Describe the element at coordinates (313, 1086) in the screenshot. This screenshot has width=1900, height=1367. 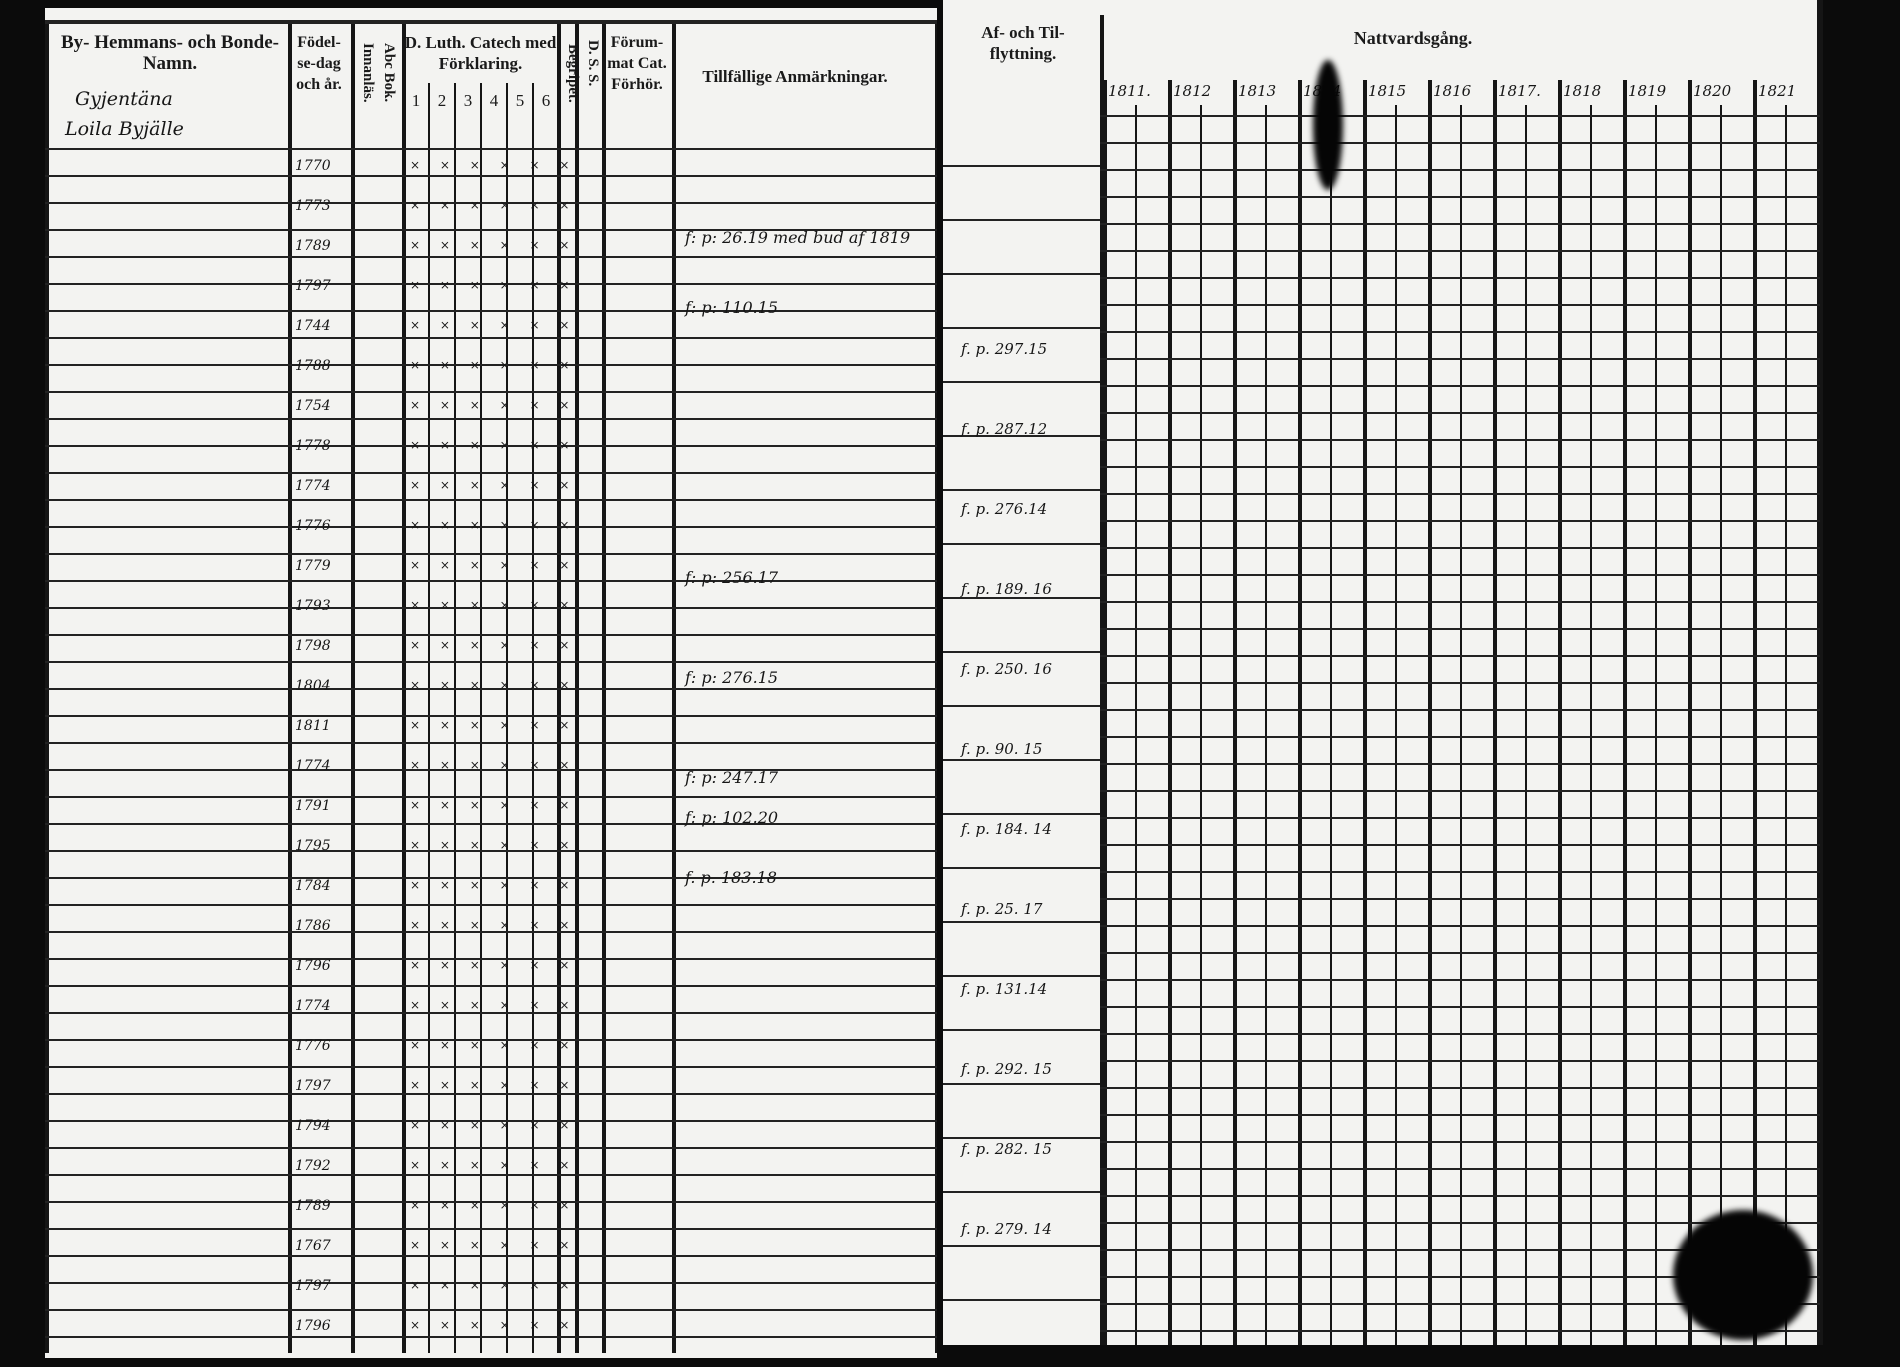
I see `birth-year: 1797` at that location.